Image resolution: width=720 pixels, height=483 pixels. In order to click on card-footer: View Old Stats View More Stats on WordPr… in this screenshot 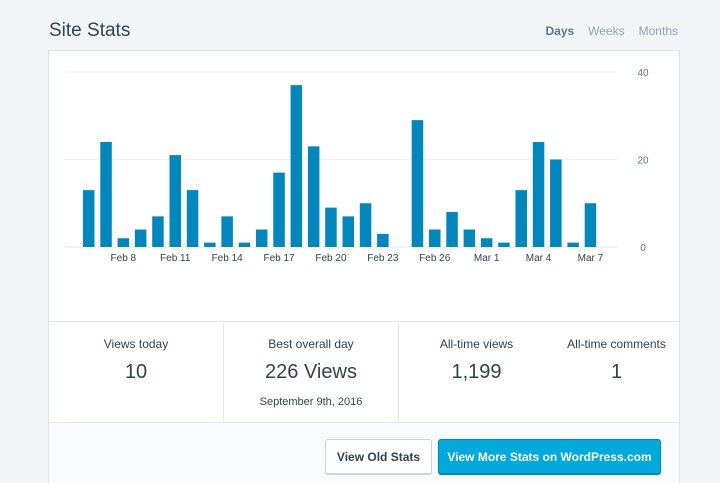, I will do `click(364, 453)`.